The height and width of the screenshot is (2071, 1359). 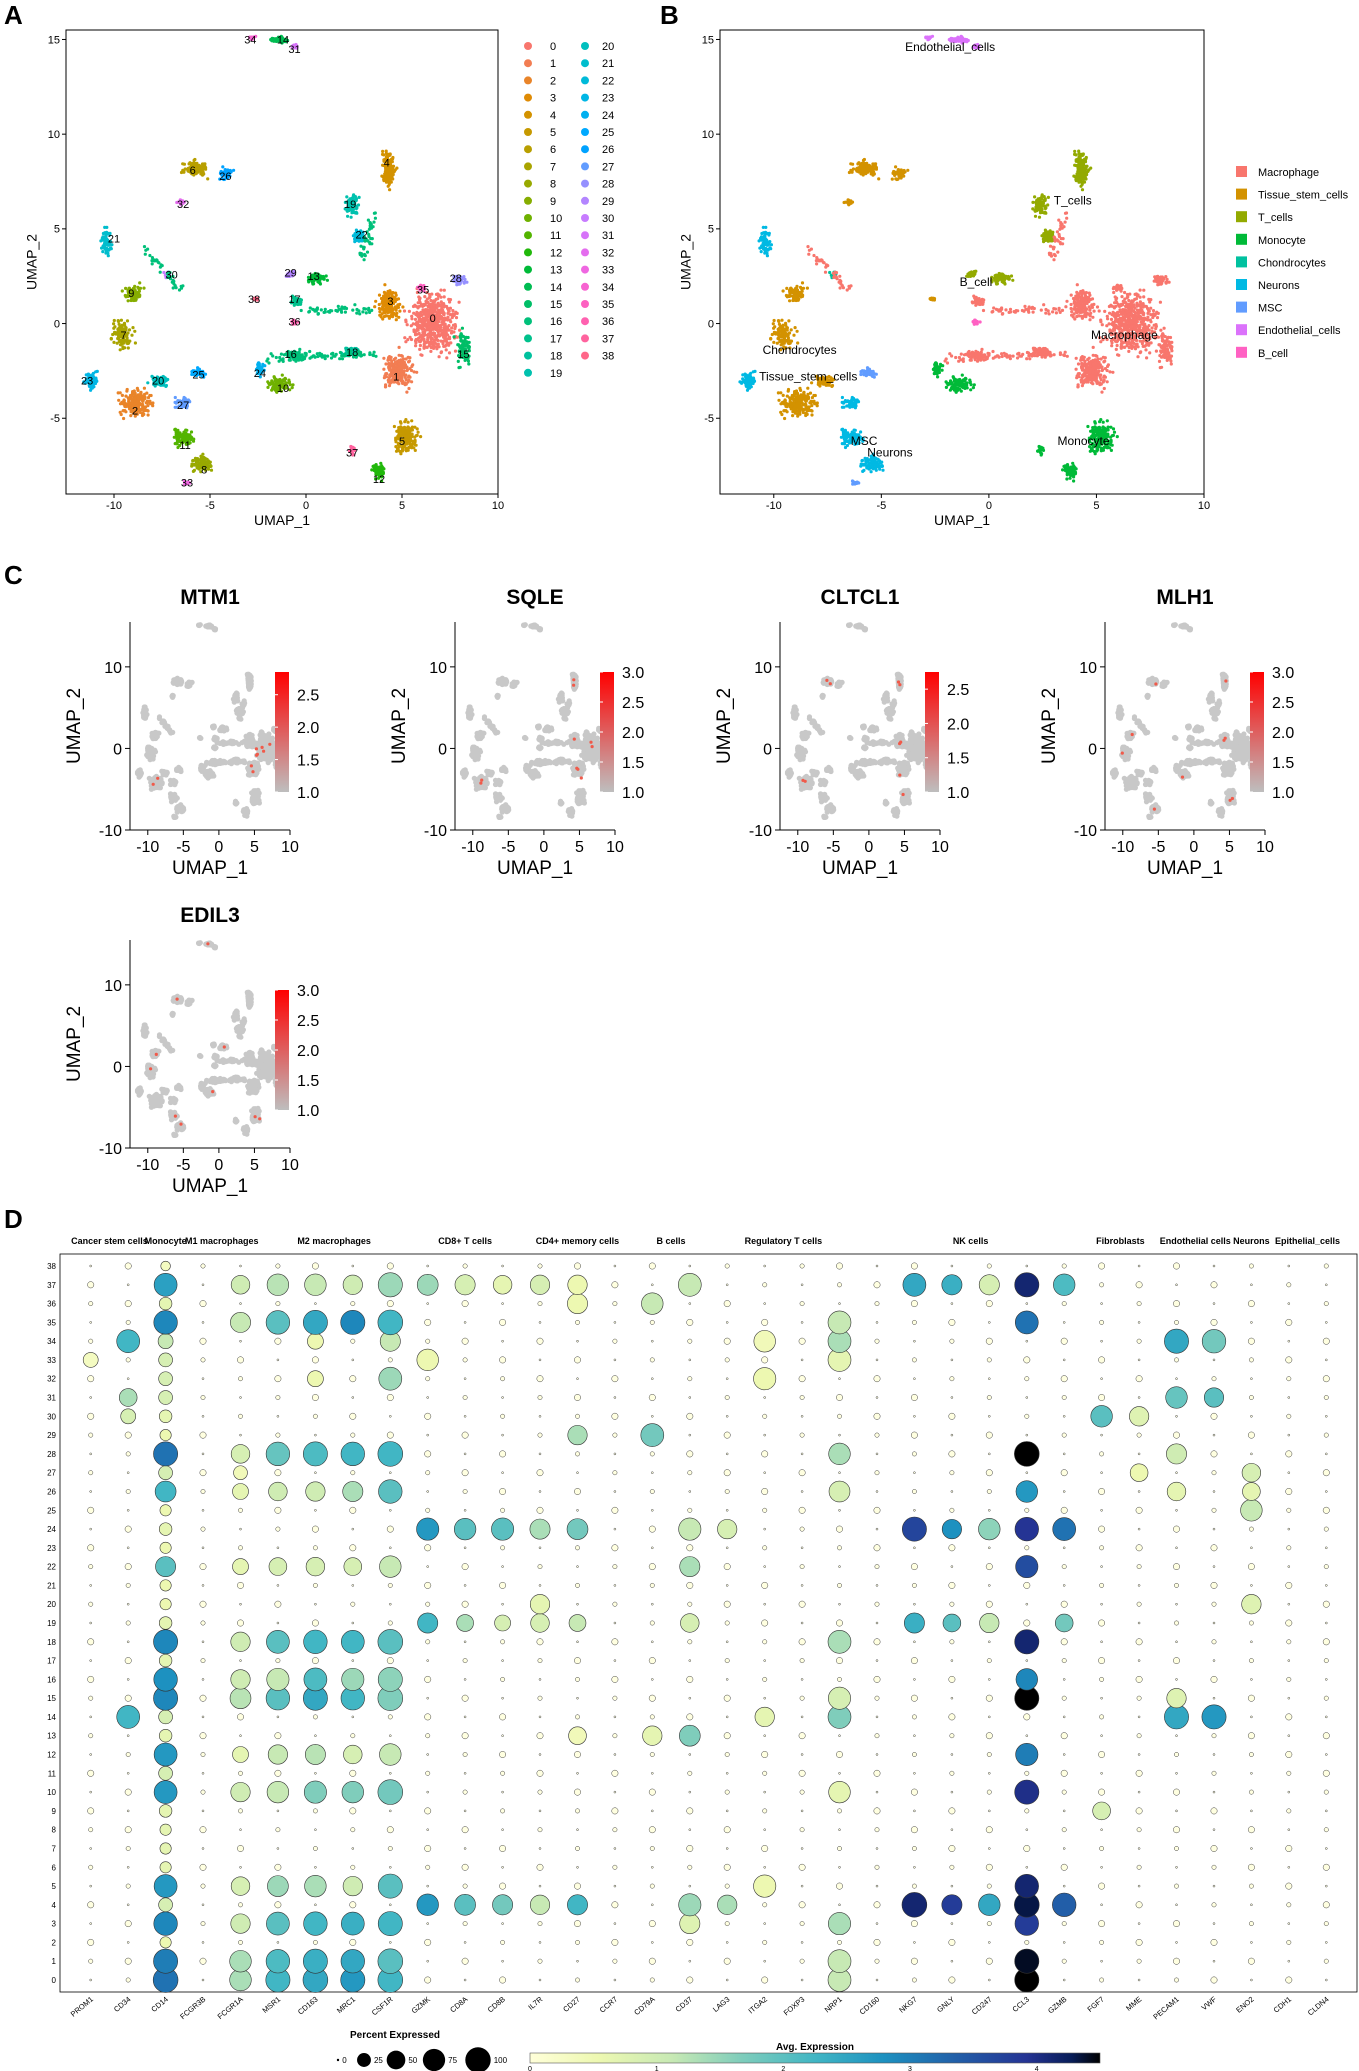 I want to click on panel-label-b: B, so click(x=669, y=15).